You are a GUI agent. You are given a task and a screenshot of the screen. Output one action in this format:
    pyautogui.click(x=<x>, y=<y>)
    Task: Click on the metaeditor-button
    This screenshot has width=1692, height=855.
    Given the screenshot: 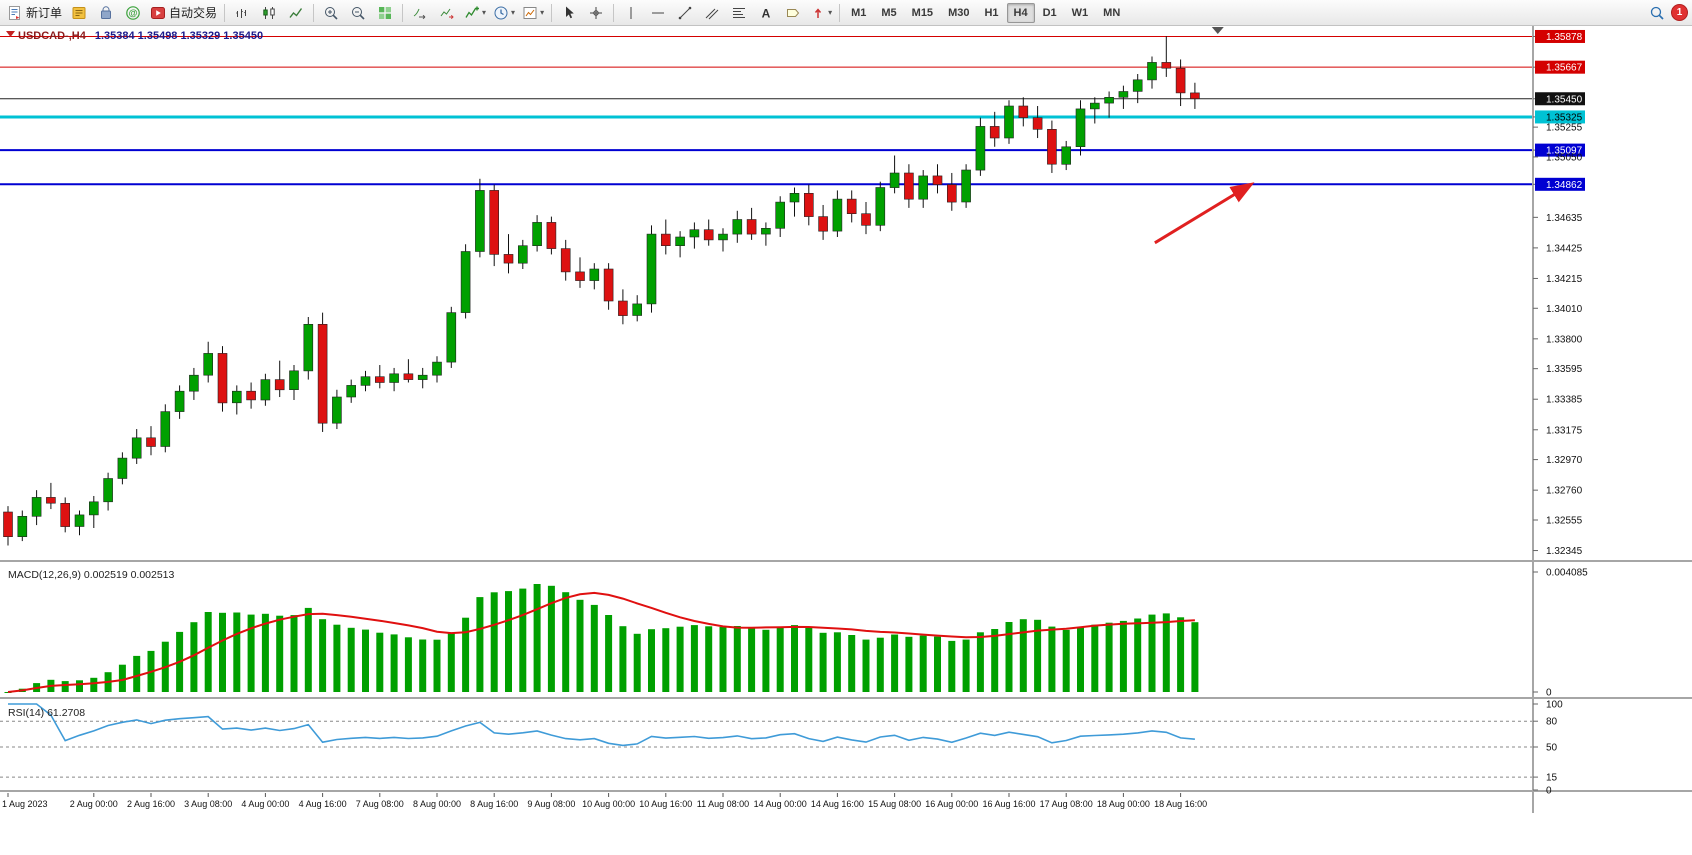 What is the action you would take?
    pyautogui.click(x=79, y=13)
    